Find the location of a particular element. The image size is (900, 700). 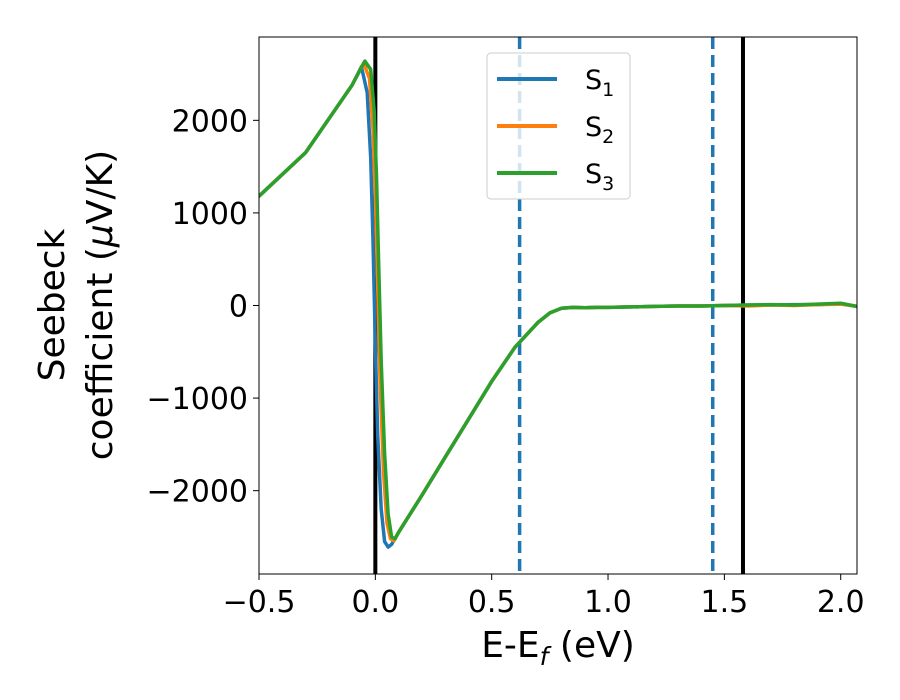

y-axis-title: Seebeck coefficient (μV/K) is located at coordinates (76, 305).